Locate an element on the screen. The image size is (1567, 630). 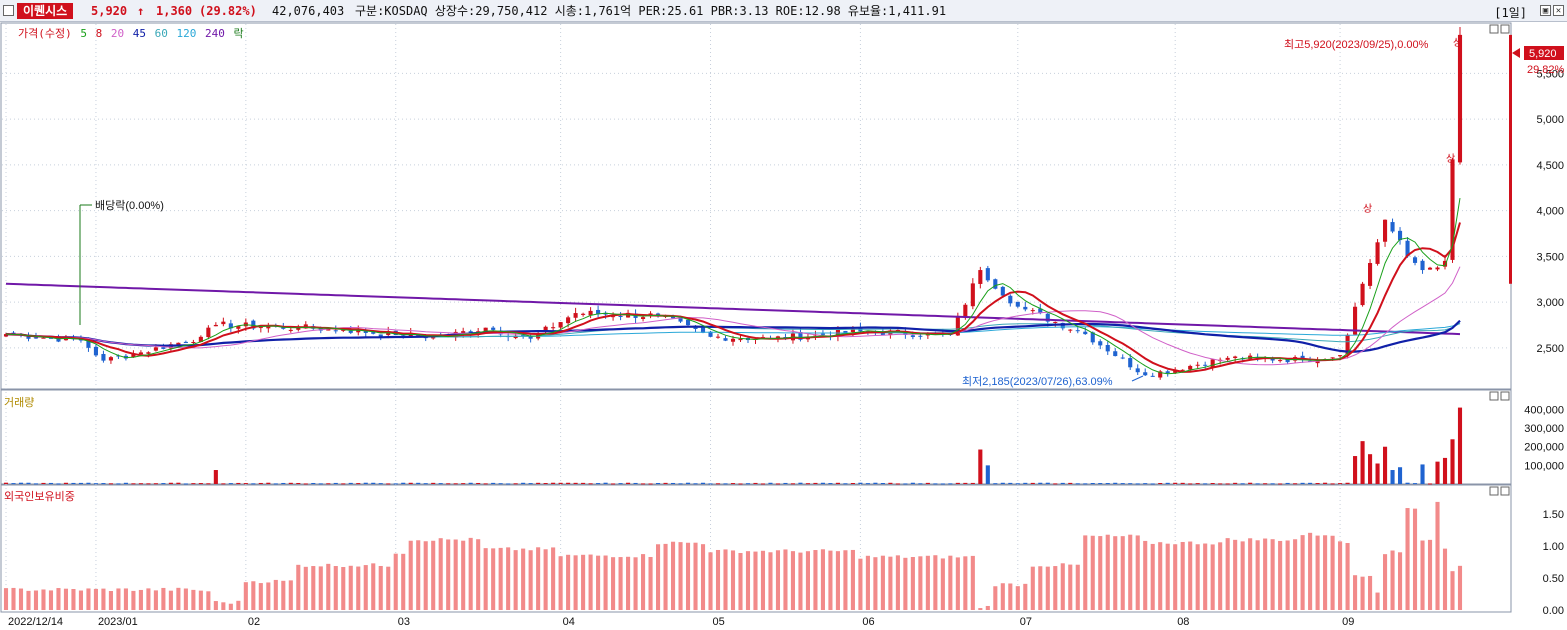
legend-ma20: 20 is located at coordinates (117, 33).